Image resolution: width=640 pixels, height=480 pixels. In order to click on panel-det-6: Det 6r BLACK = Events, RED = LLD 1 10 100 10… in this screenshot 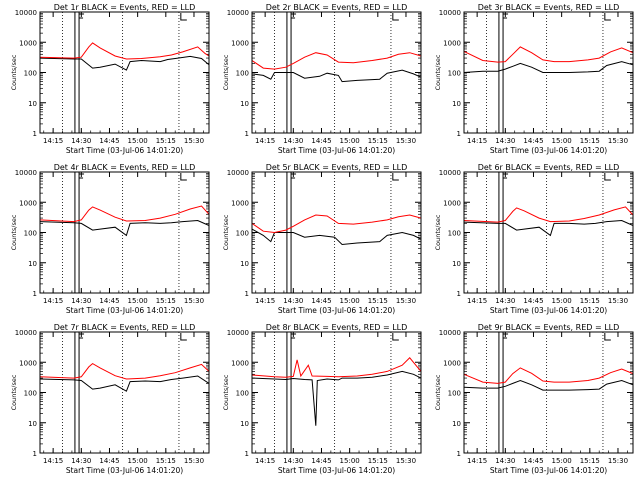, I will do `click(534, 239)`.